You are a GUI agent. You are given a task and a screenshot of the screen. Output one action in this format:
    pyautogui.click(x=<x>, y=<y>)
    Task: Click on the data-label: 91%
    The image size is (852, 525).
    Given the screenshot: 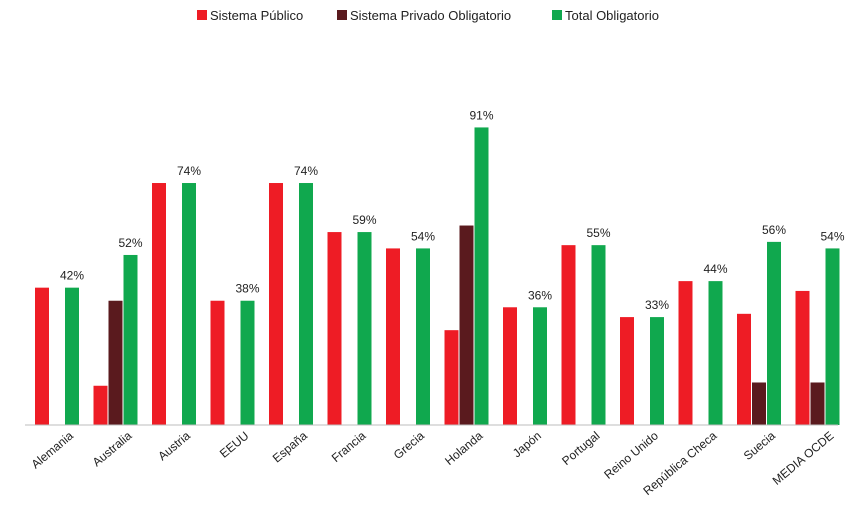 What is the action you would take?
    pyautogui.click(x=481, y=115)
    